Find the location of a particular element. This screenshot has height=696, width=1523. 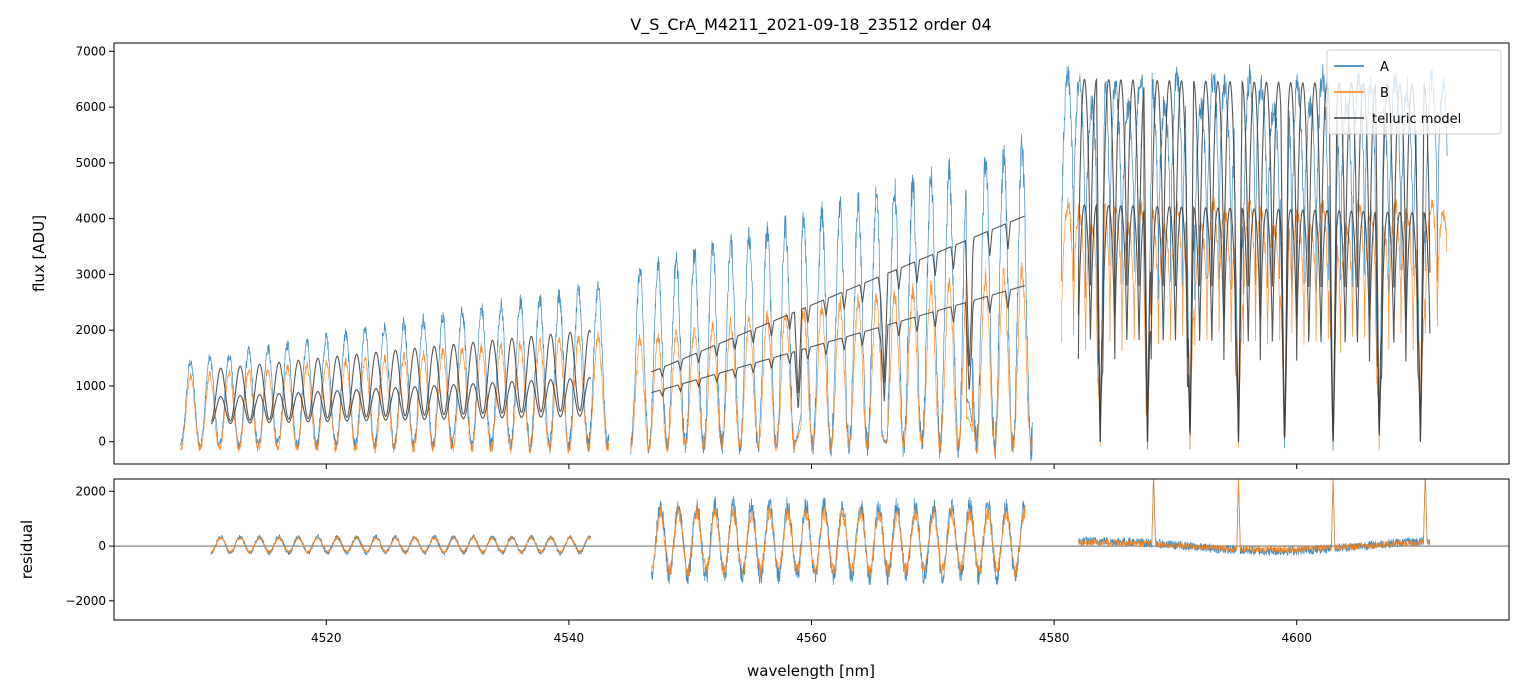

bottom-y-ticks: −2000 0 2000 is located at coordinates (89, 546).